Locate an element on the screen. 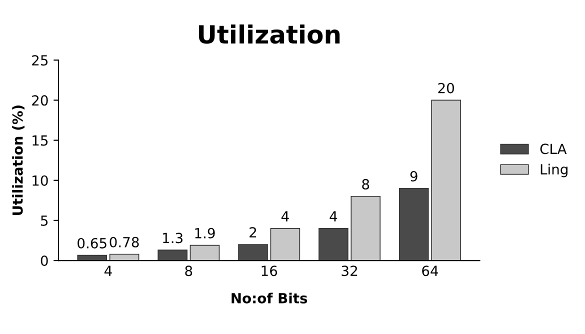 This screenshot has height=334, width=585. y-tick-label: 20 is located at coordinates (40, 100).